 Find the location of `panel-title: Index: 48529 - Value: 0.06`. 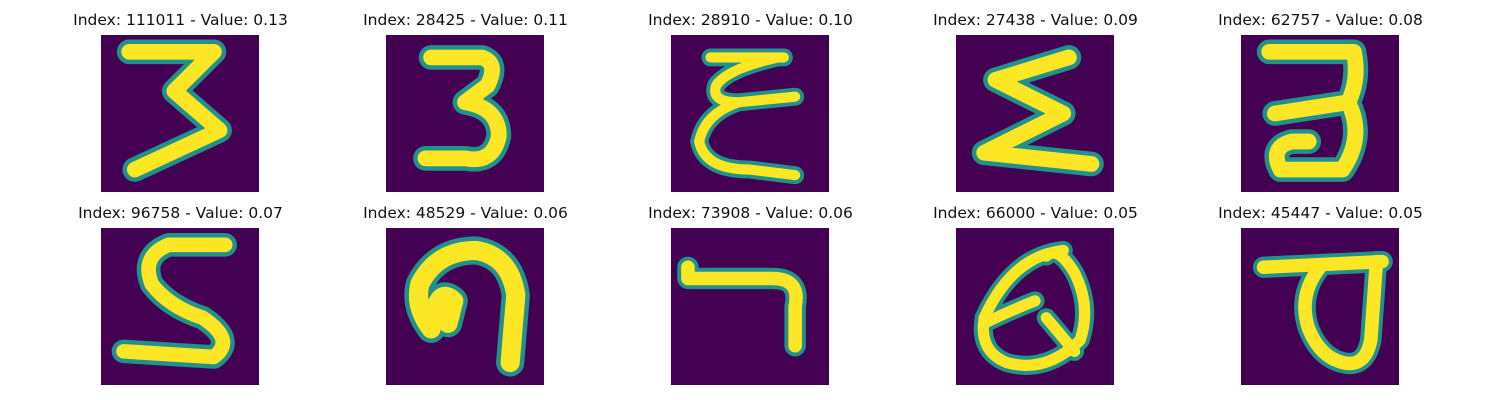

panel-title: Index: 48529 - Value: 0.06 is located at coordinates (465, 213).